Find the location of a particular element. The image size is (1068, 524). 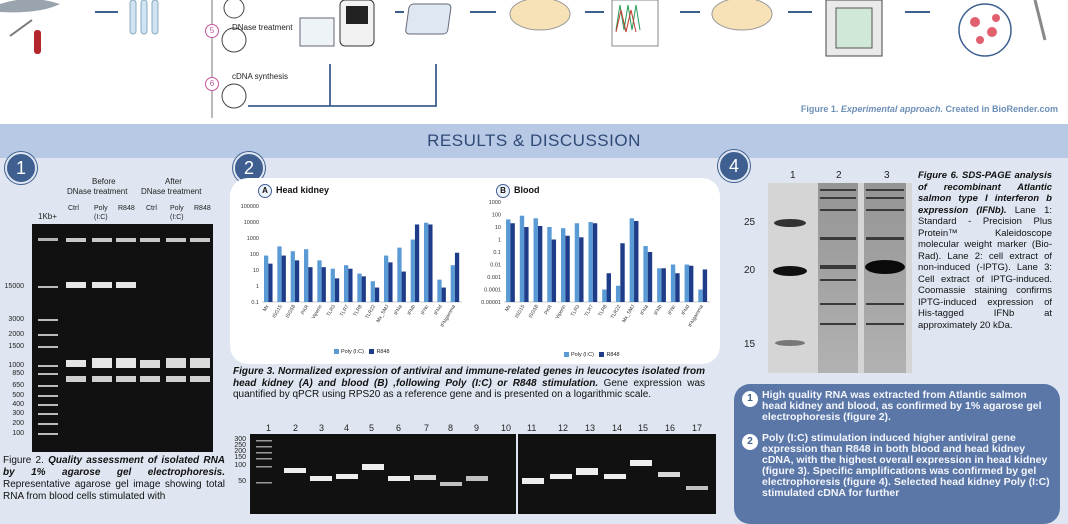

fig4-lane-number: 6 is located at coordinates (399, 428).